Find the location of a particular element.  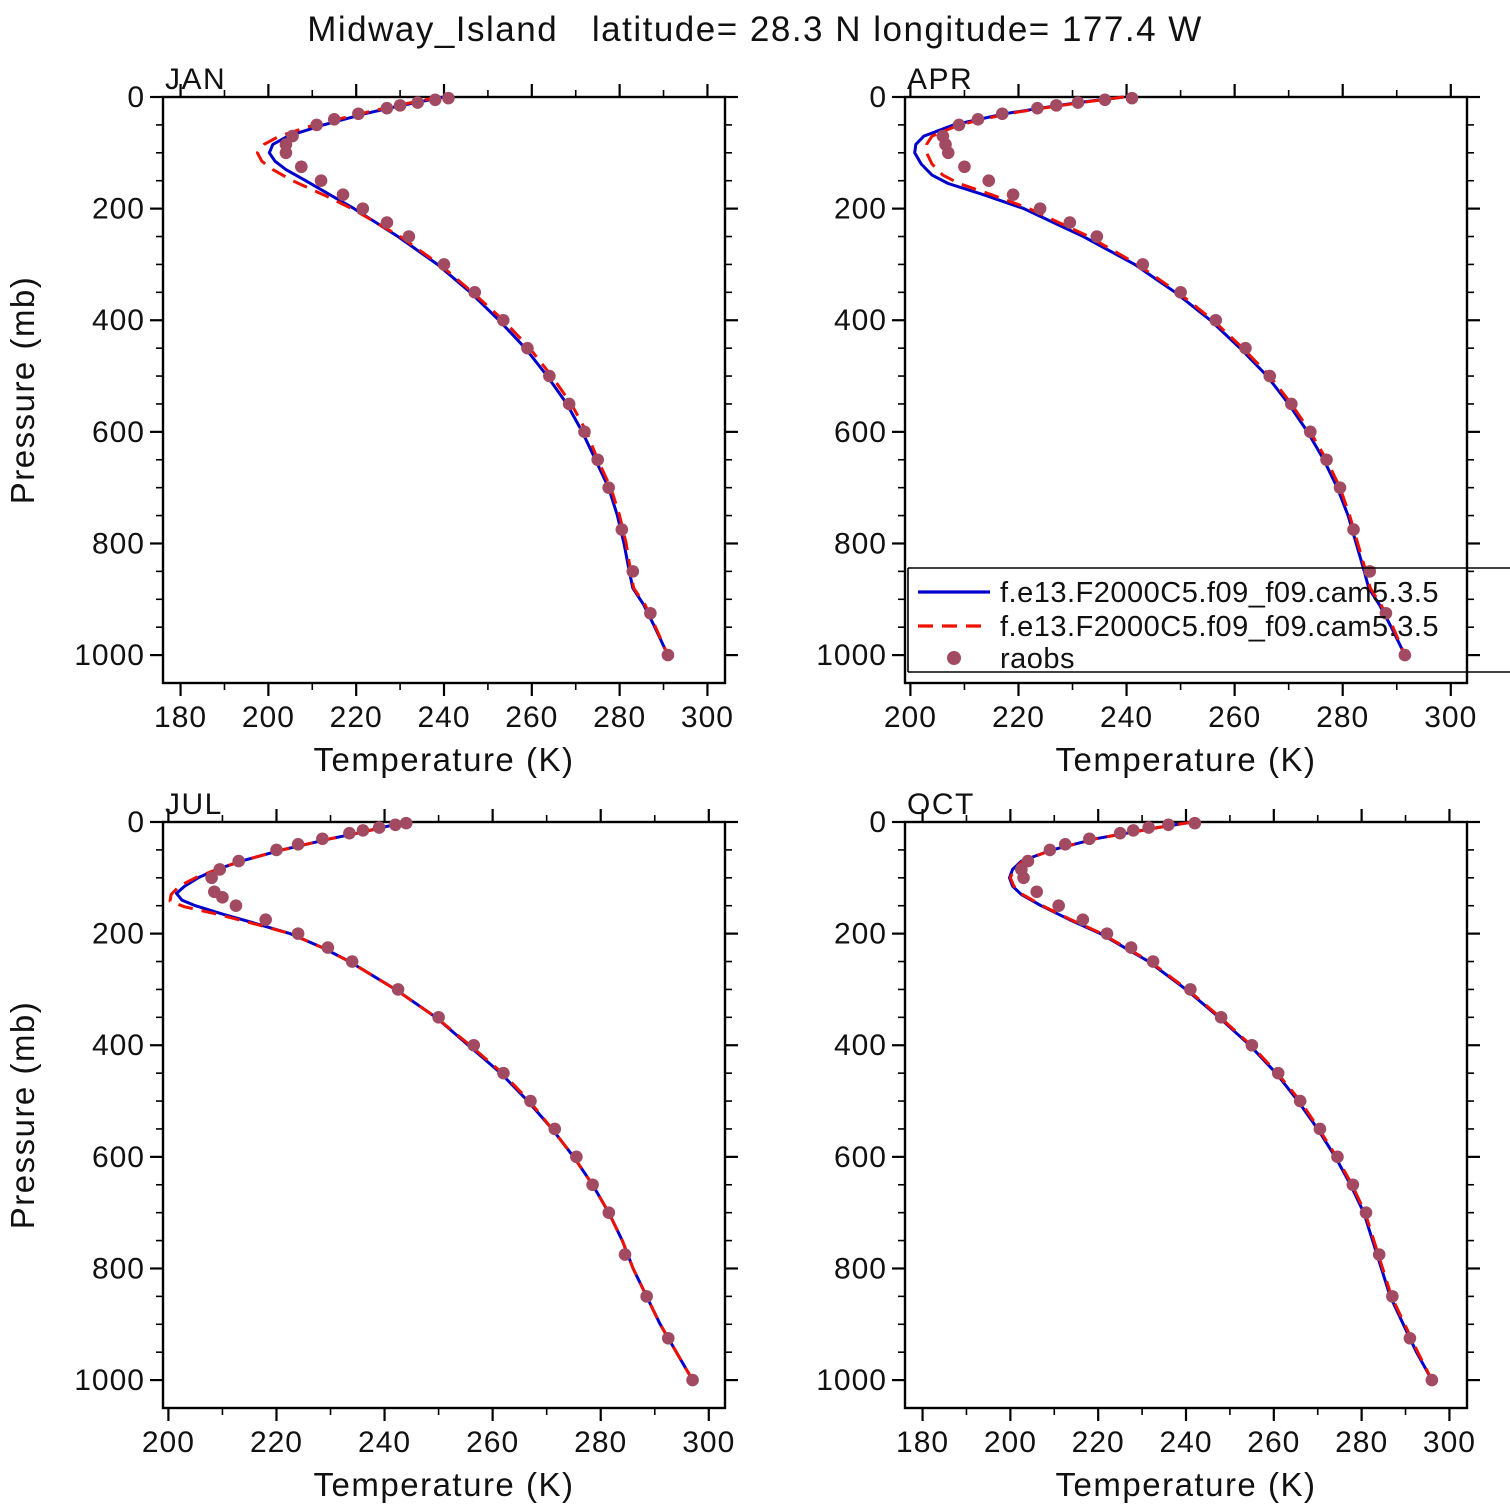

panel-month-label: OCT is located at coordinates (941, 804).